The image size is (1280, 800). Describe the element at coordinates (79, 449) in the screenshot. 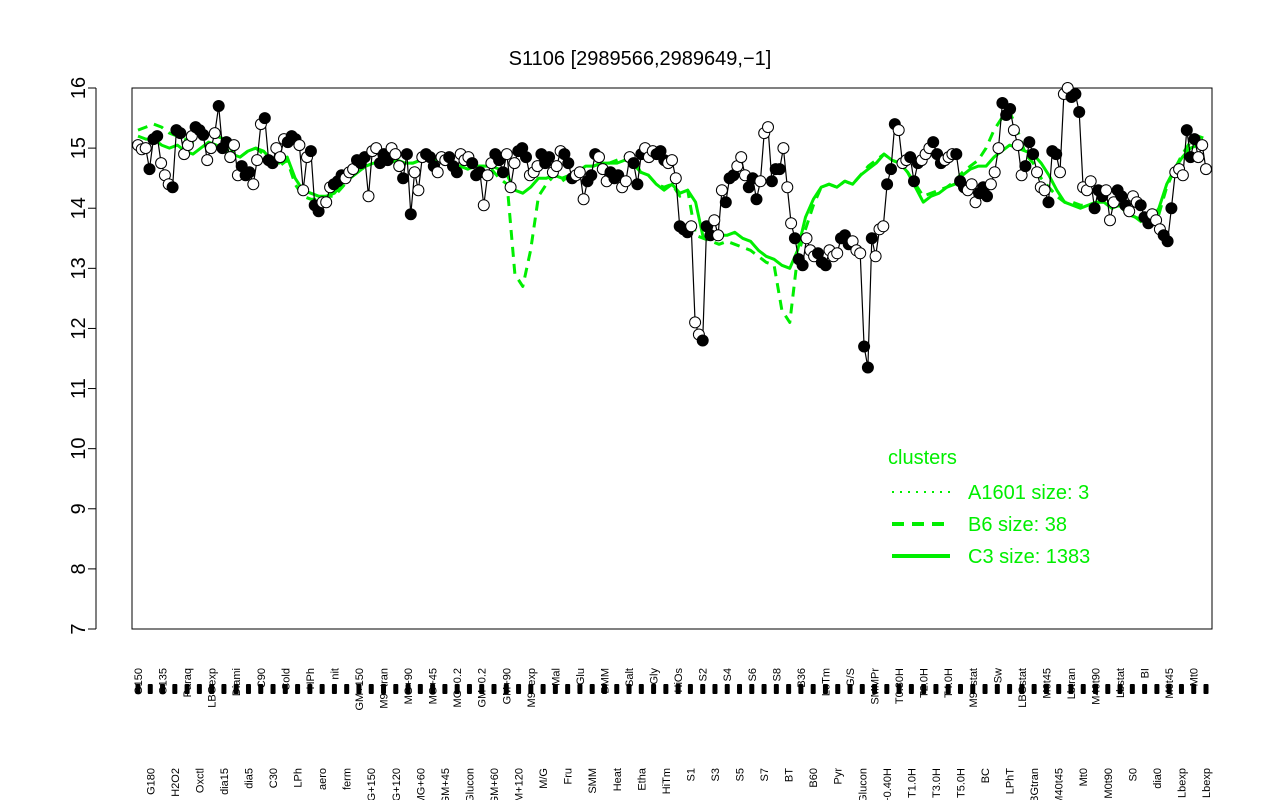

I see `y-tick-label: 10` at that location.